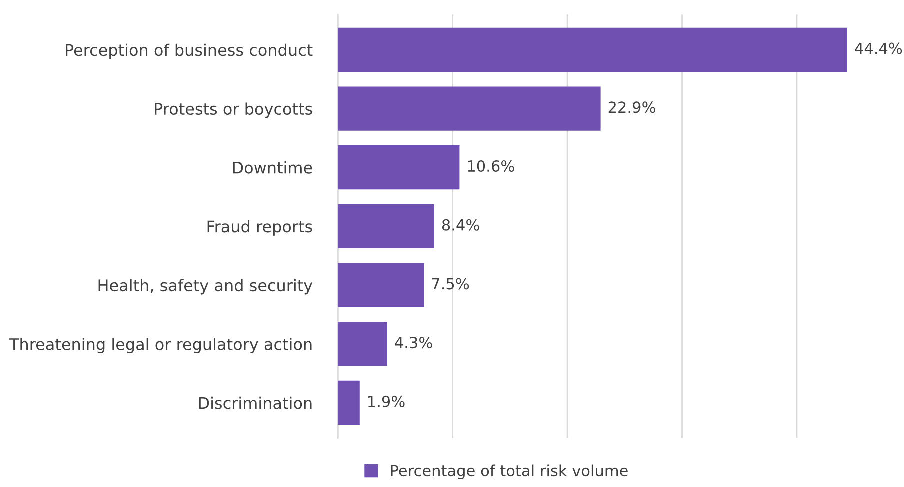  I want to click on data-label: 44.4%, so click(878, 48).